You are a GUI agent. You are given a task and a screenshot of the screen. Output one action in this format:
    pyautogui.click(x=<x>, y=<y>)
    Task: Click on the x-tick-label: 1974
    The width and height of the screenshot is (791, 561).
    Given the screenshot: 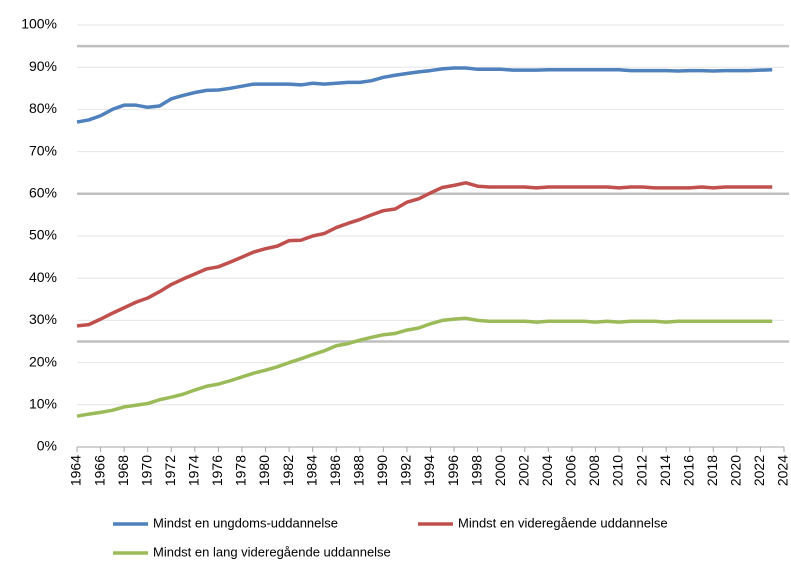 What is the action you would take?
    pyautogui.click(x=194, y=470)
    